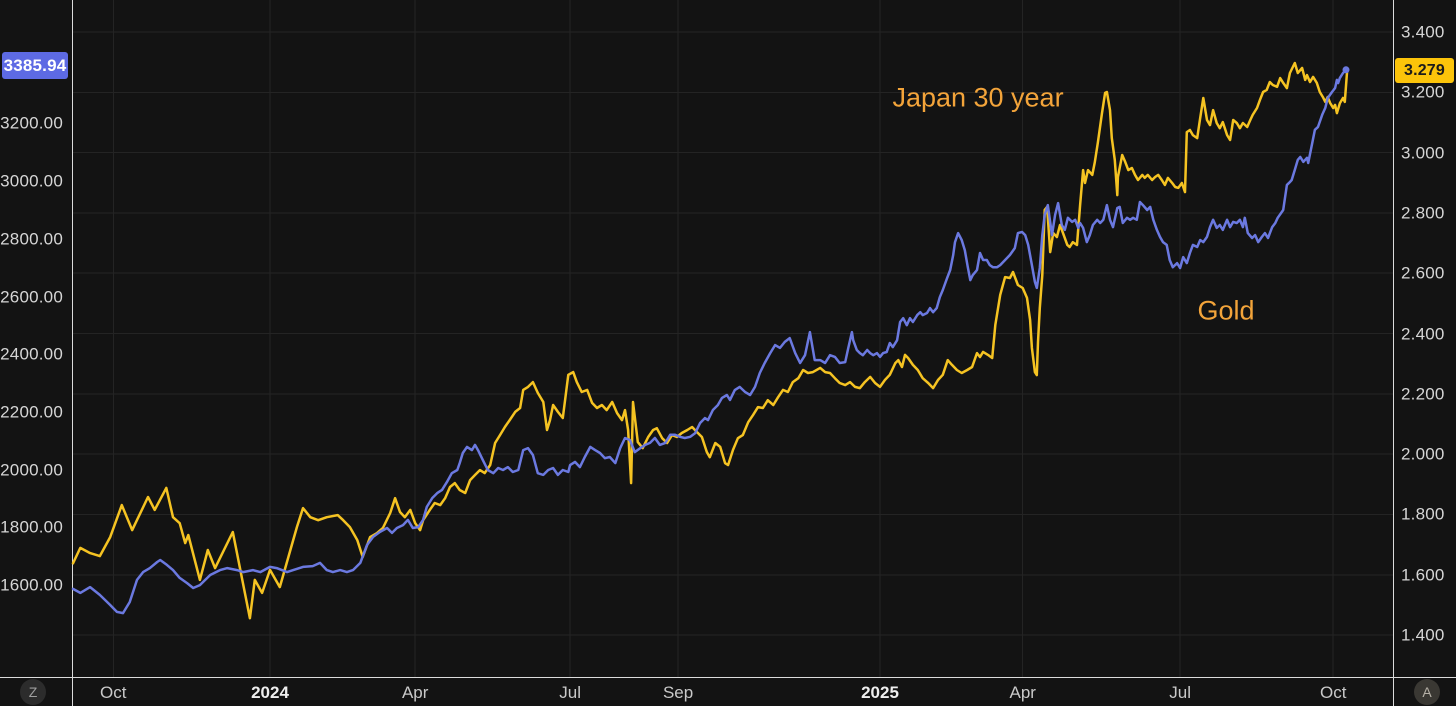  What do you see at coordinates (1423, 273) in the screenshot?
I see `right-axis-tick: 2.600` at bounding box center [1423, 273].